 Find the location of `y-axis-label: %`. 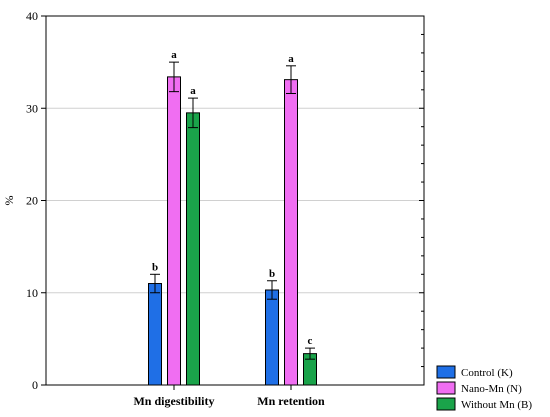

y-axis-label: % is located at coordinates (9, 201).